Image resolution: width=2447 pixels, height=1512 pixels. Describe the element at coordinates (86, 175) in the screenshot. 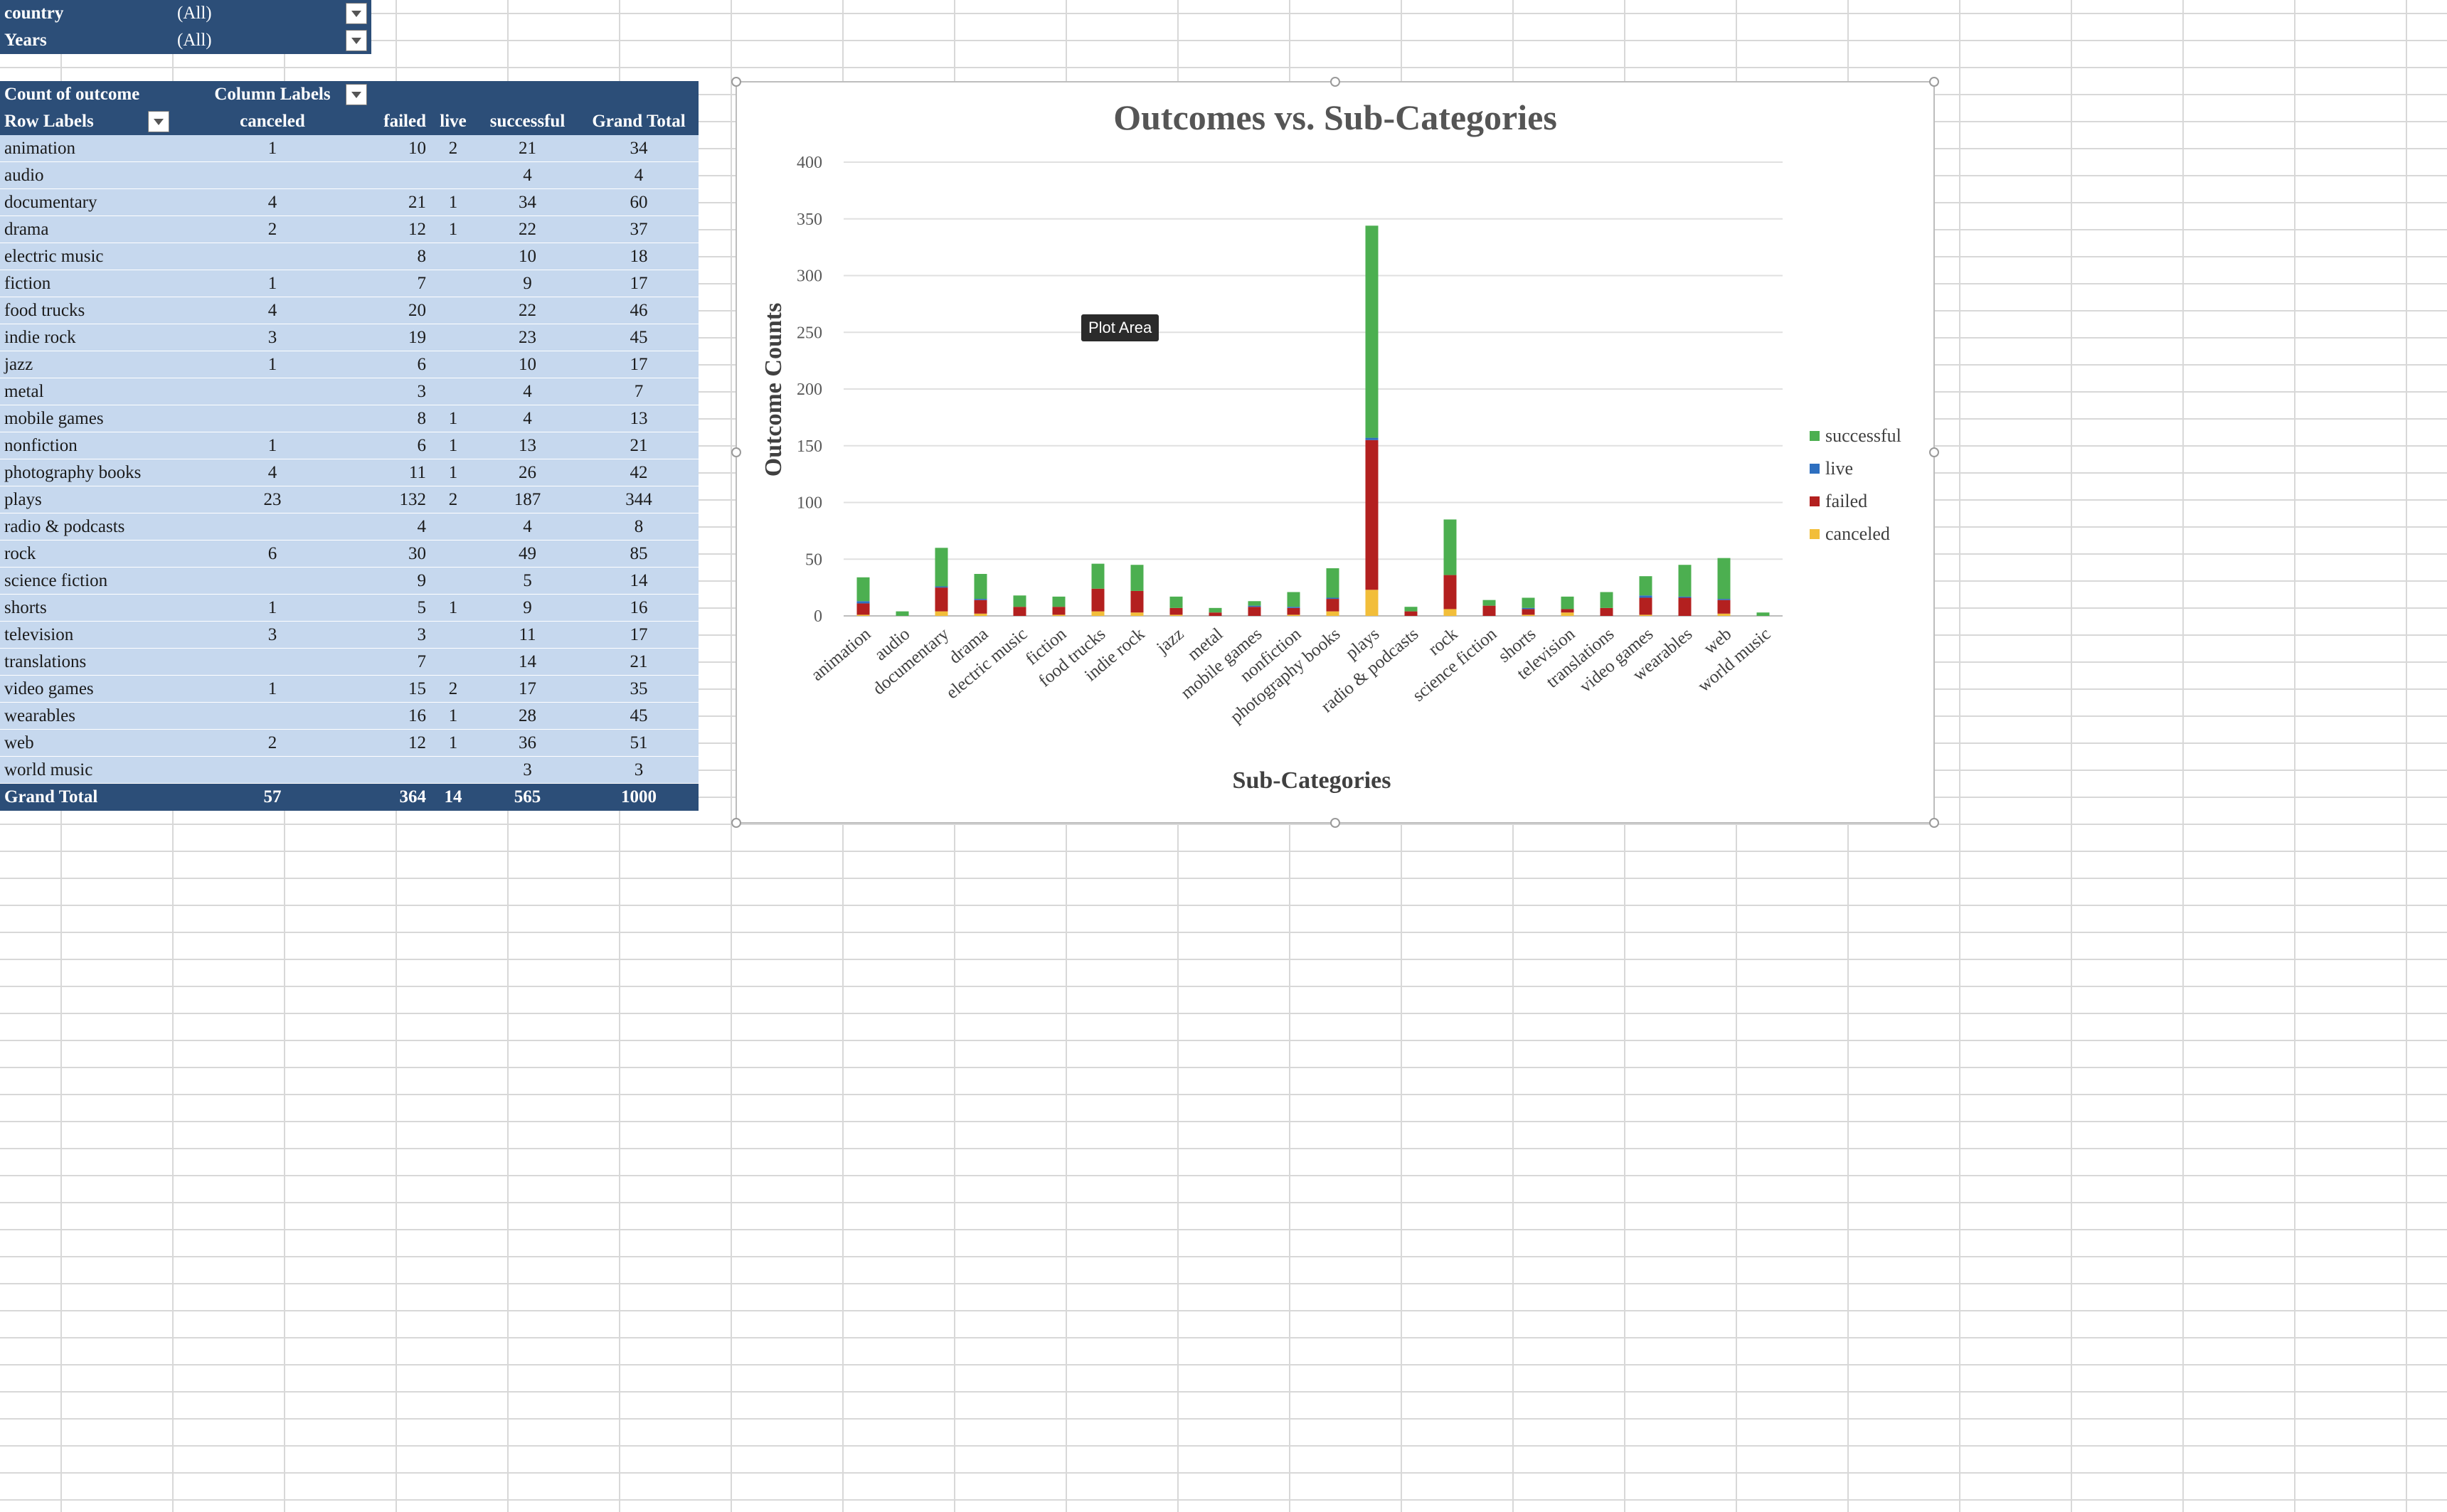

I see `pivot-cell-label: audio` at that location.